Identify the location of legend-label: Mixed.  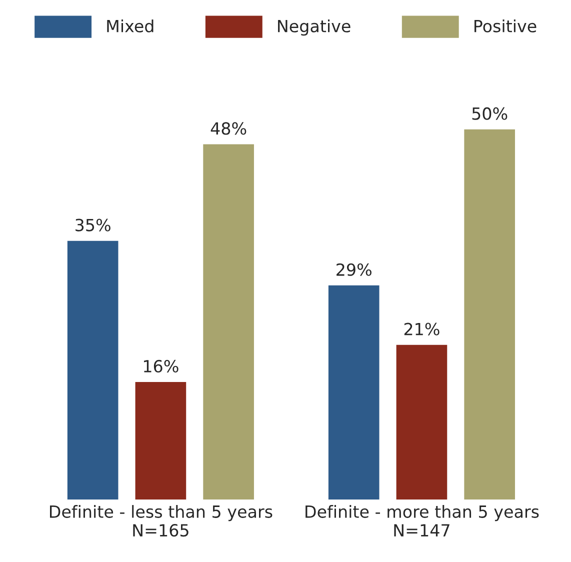
(130, 26).